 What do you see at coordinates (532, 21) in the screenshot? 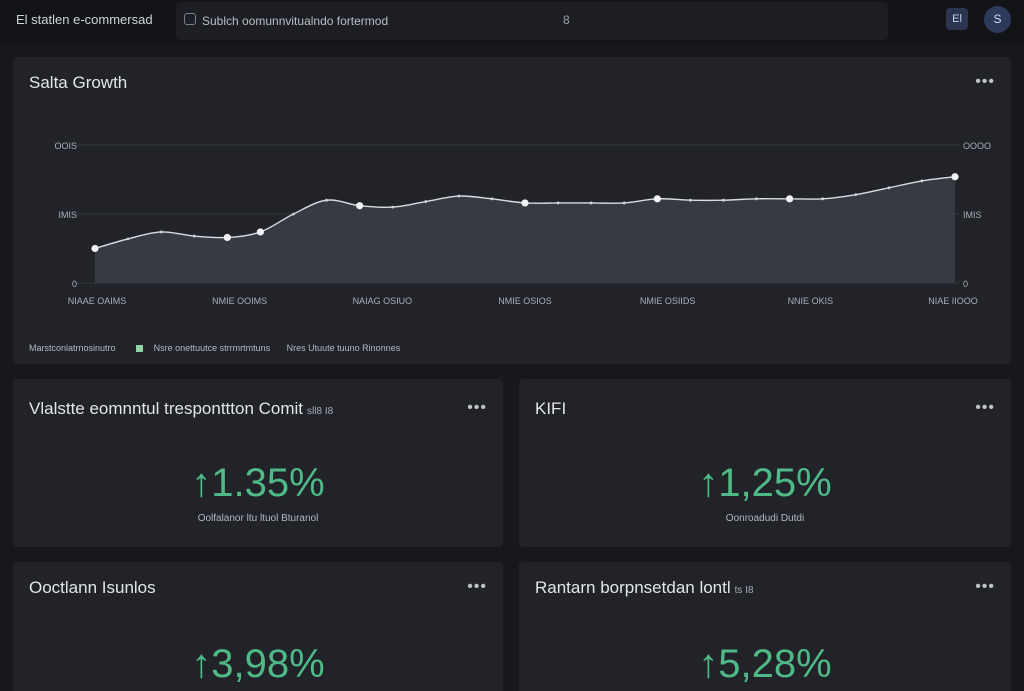
I see `search-bar: Sublch oomunnvitualndo fortermod 8` at bounding box center [532, 21].